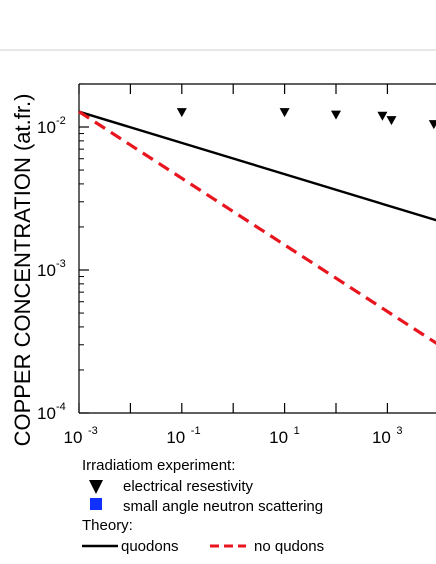 The width and height of the screenshot is (436, 564). What do you see at coordinates (61, 121) in the screenshot?
I see `y-tick-label-exponent: -2` at bounding box center [61, 121].